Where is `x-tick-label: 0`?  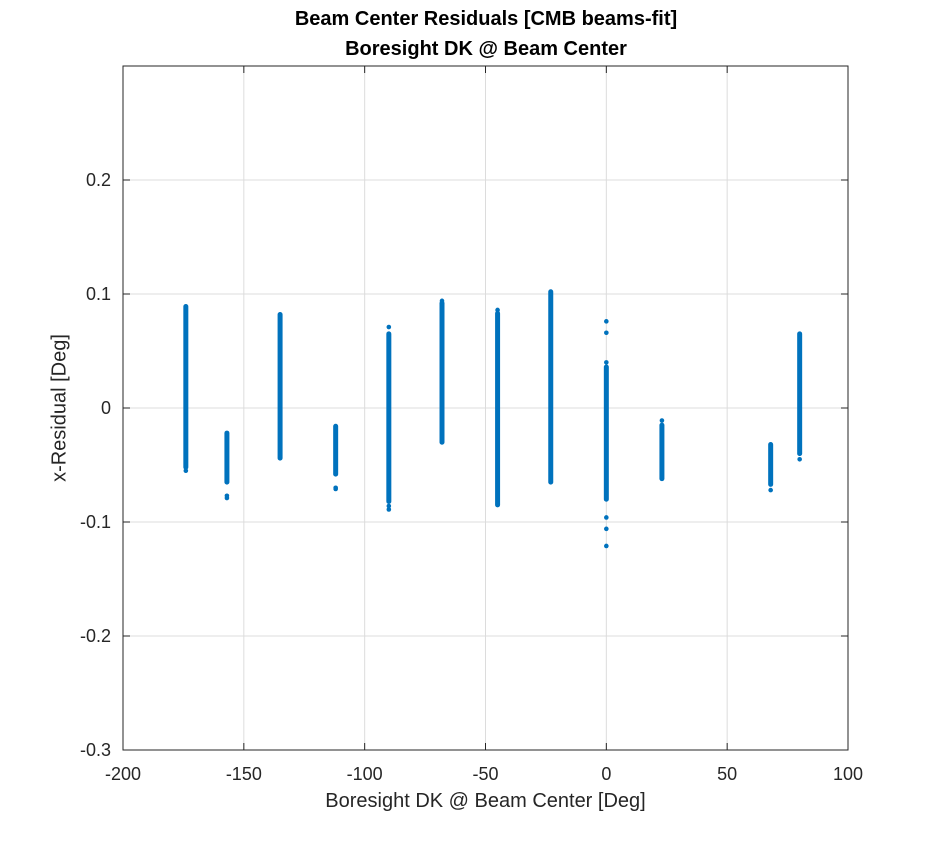
x-tick-label: 0 is located at coordinates (606, 774).